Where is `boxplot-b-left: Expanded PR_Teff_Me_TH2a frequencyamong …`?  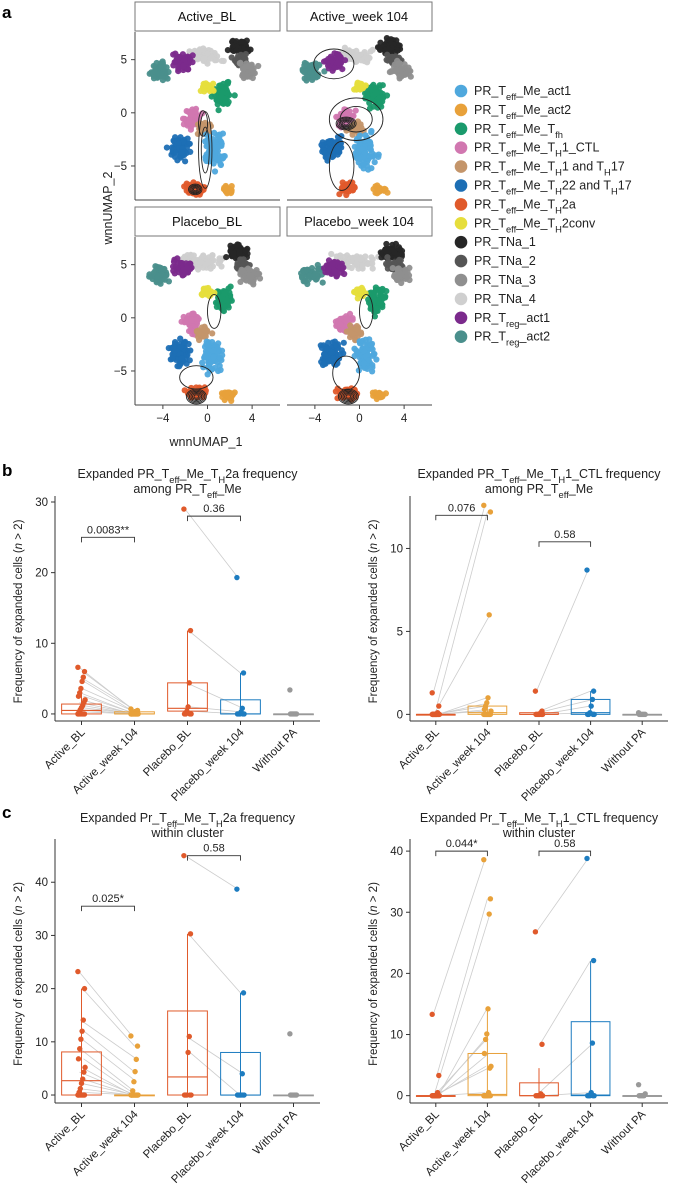 boxplot-b-left: Expanded PR_Teff_Me_TH2a frequencyamong … is located at coordinates (166, 635).